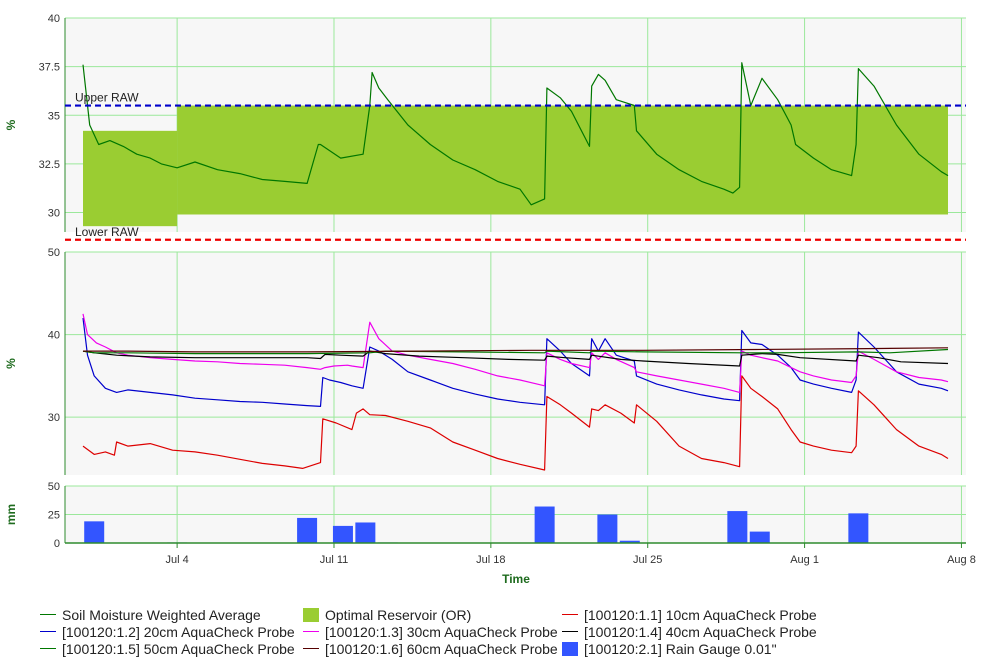 The image size is (987, 672). Describe the element at coordinates (398, 614) in the screenshot. I see `legend-label: Optimal Reservoir (OR)` at that location.